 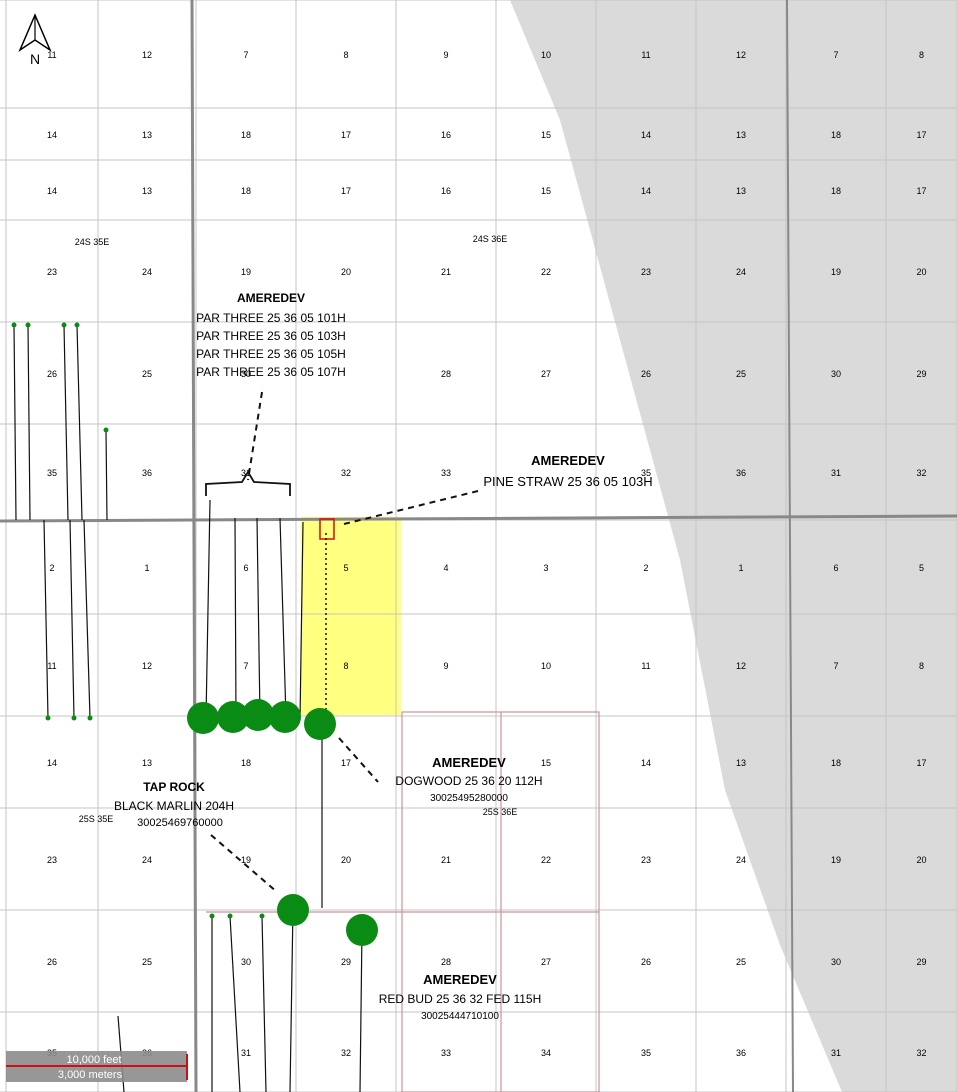 I want to click on scale-bar: 10,000 feet 3,000 meters, so click(x=97, y=1066).